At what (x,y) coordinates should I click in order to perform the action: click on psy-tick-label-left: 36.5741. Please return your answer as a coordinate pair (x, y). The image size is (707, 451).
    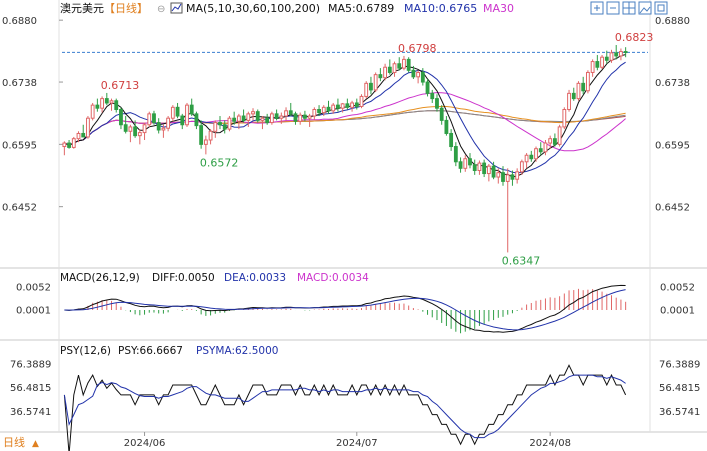
    Looking at the image, I should click on (30, 412).